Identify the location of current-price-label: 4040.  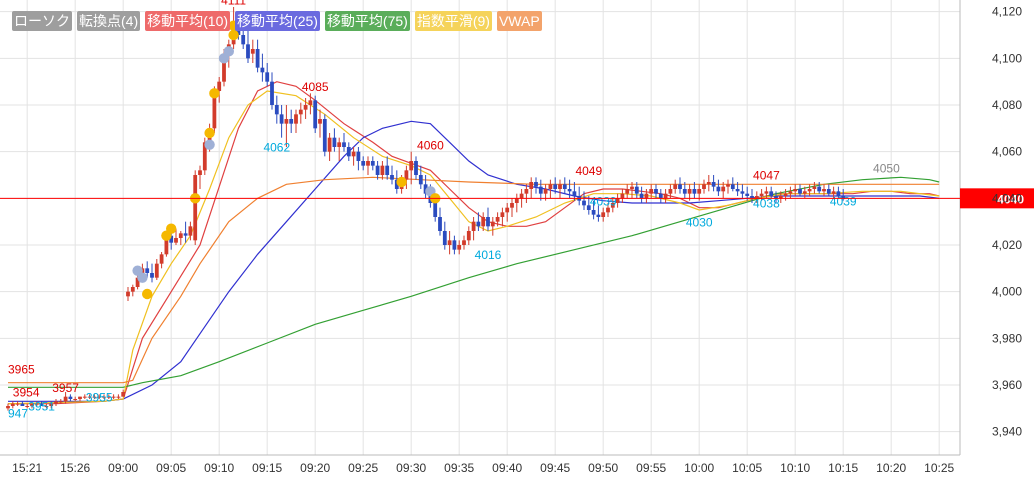
(1010, 199).